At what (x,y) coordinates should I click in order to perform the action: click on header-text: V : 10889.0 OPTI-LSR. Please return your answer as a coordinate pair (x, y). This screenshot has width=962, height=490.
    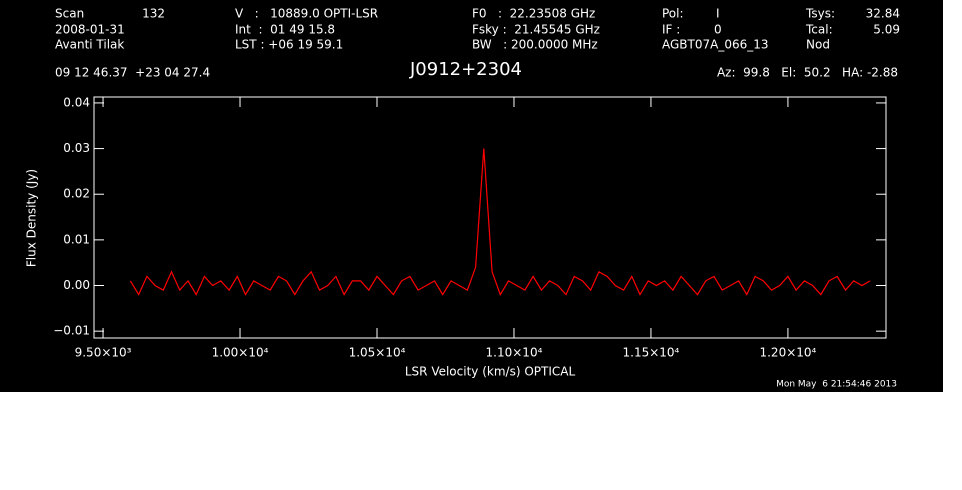
    Looking at the image, I should click on (306, 14).